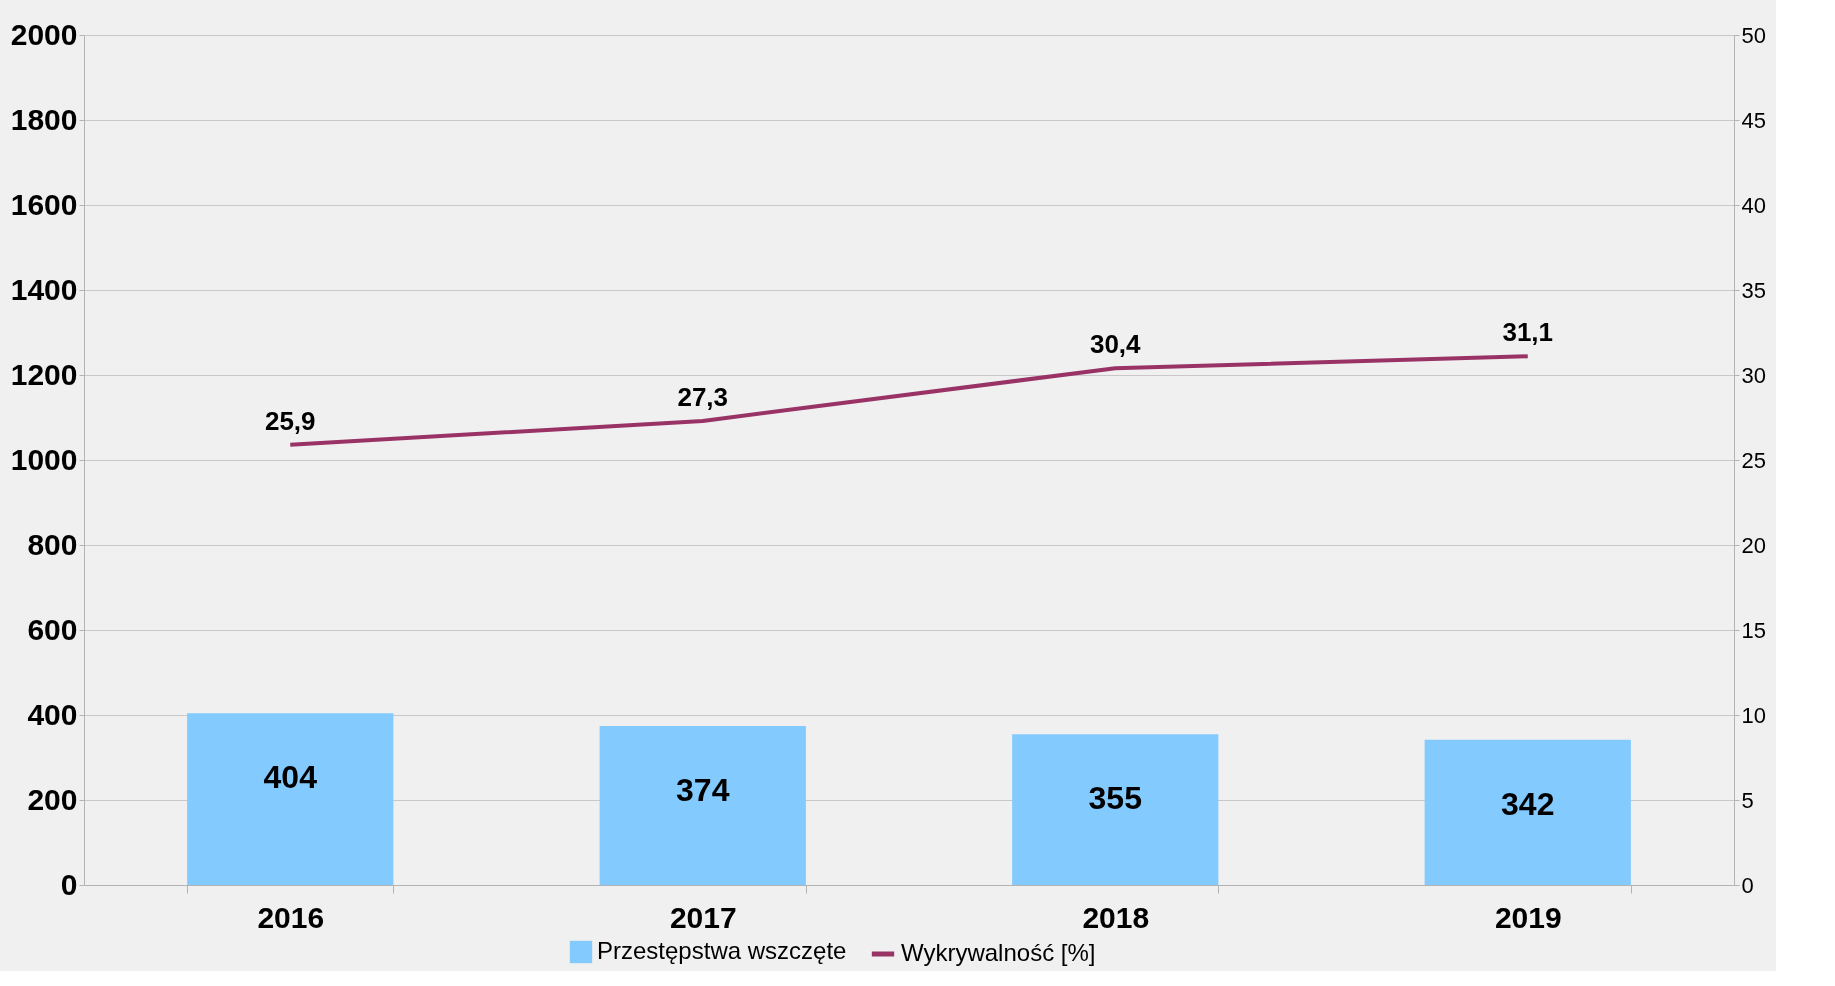  What do you see at coordinates (703, 790) in the screenshot?
I see `data-label: 374` at bounding box center [703, 790].